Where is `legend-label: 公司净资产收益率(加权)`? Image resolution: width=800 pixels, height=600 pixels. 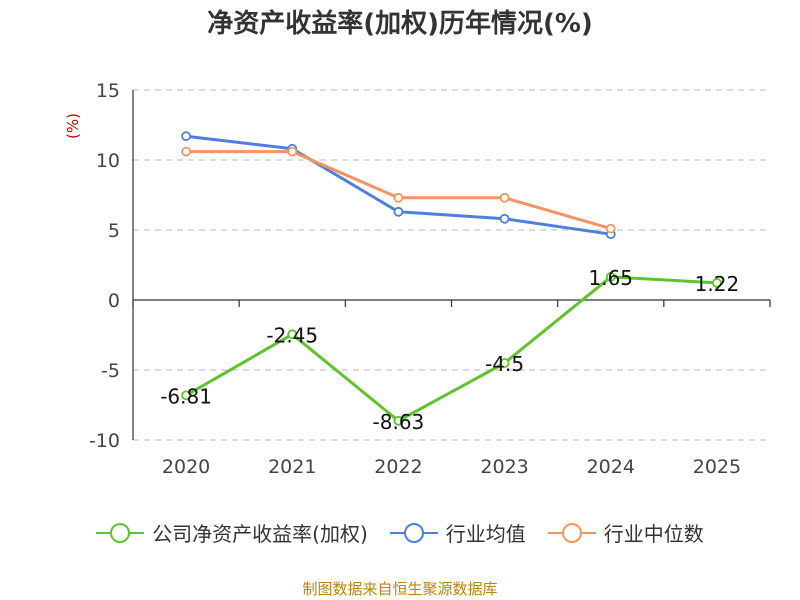 legend-label: 公司净资产收益率(加权) is located at coordinates (260, 534).